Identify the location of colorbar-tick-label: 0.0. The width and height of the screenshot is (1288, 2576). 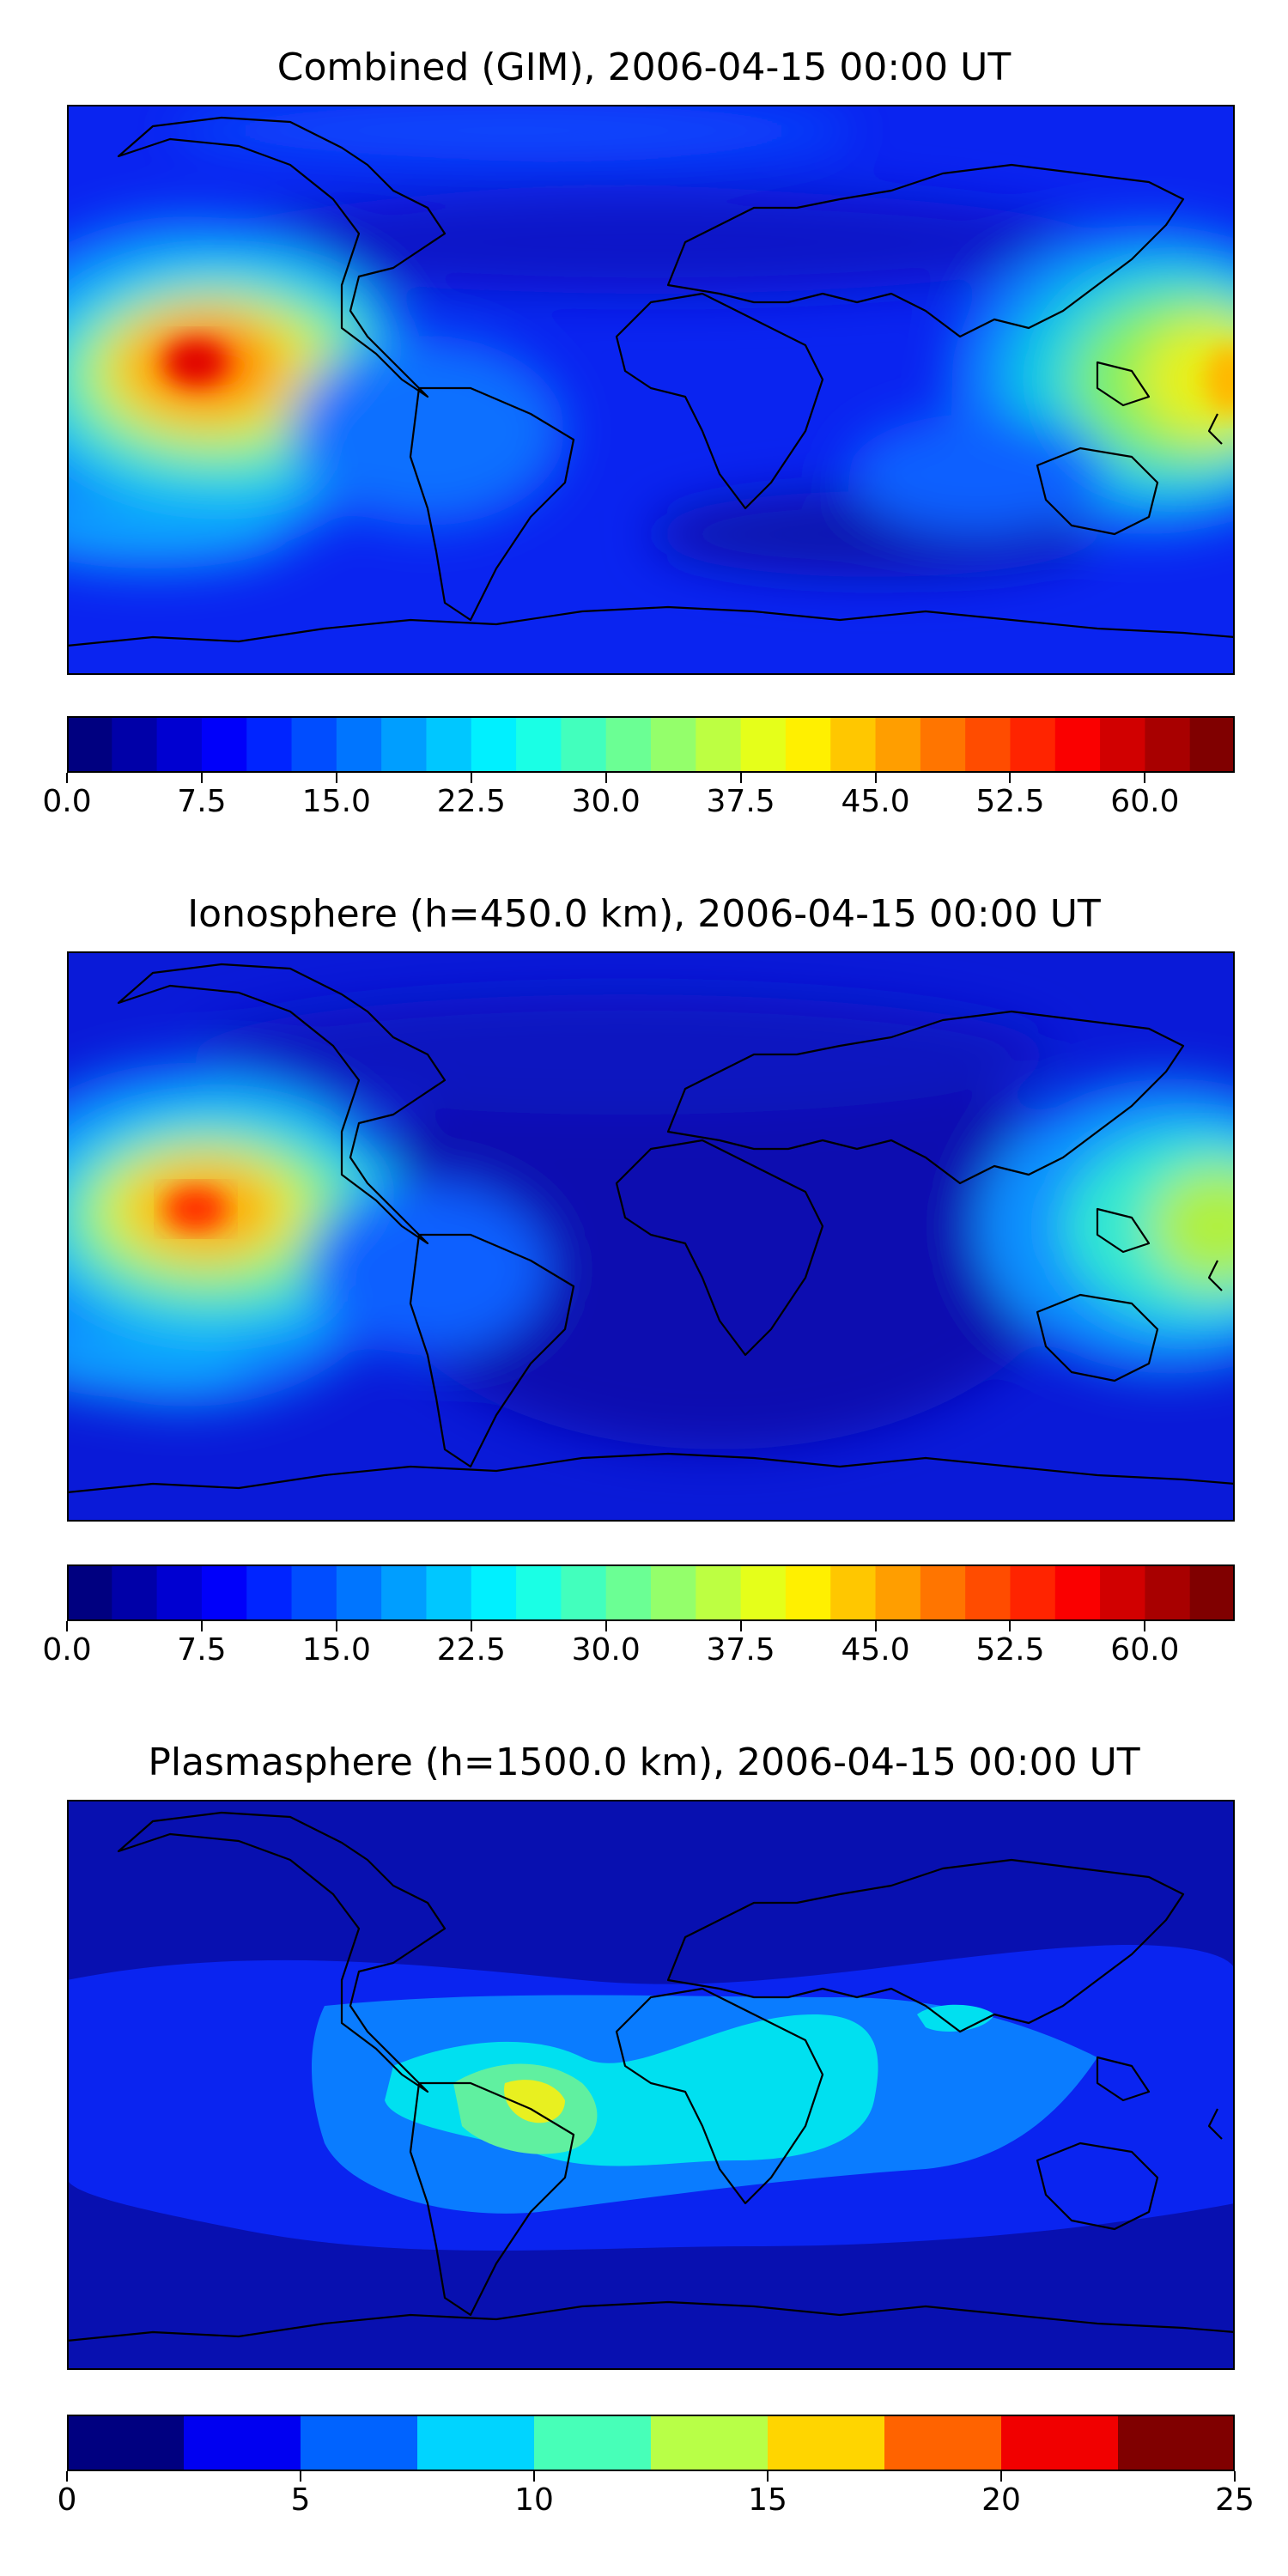
(67, 801).